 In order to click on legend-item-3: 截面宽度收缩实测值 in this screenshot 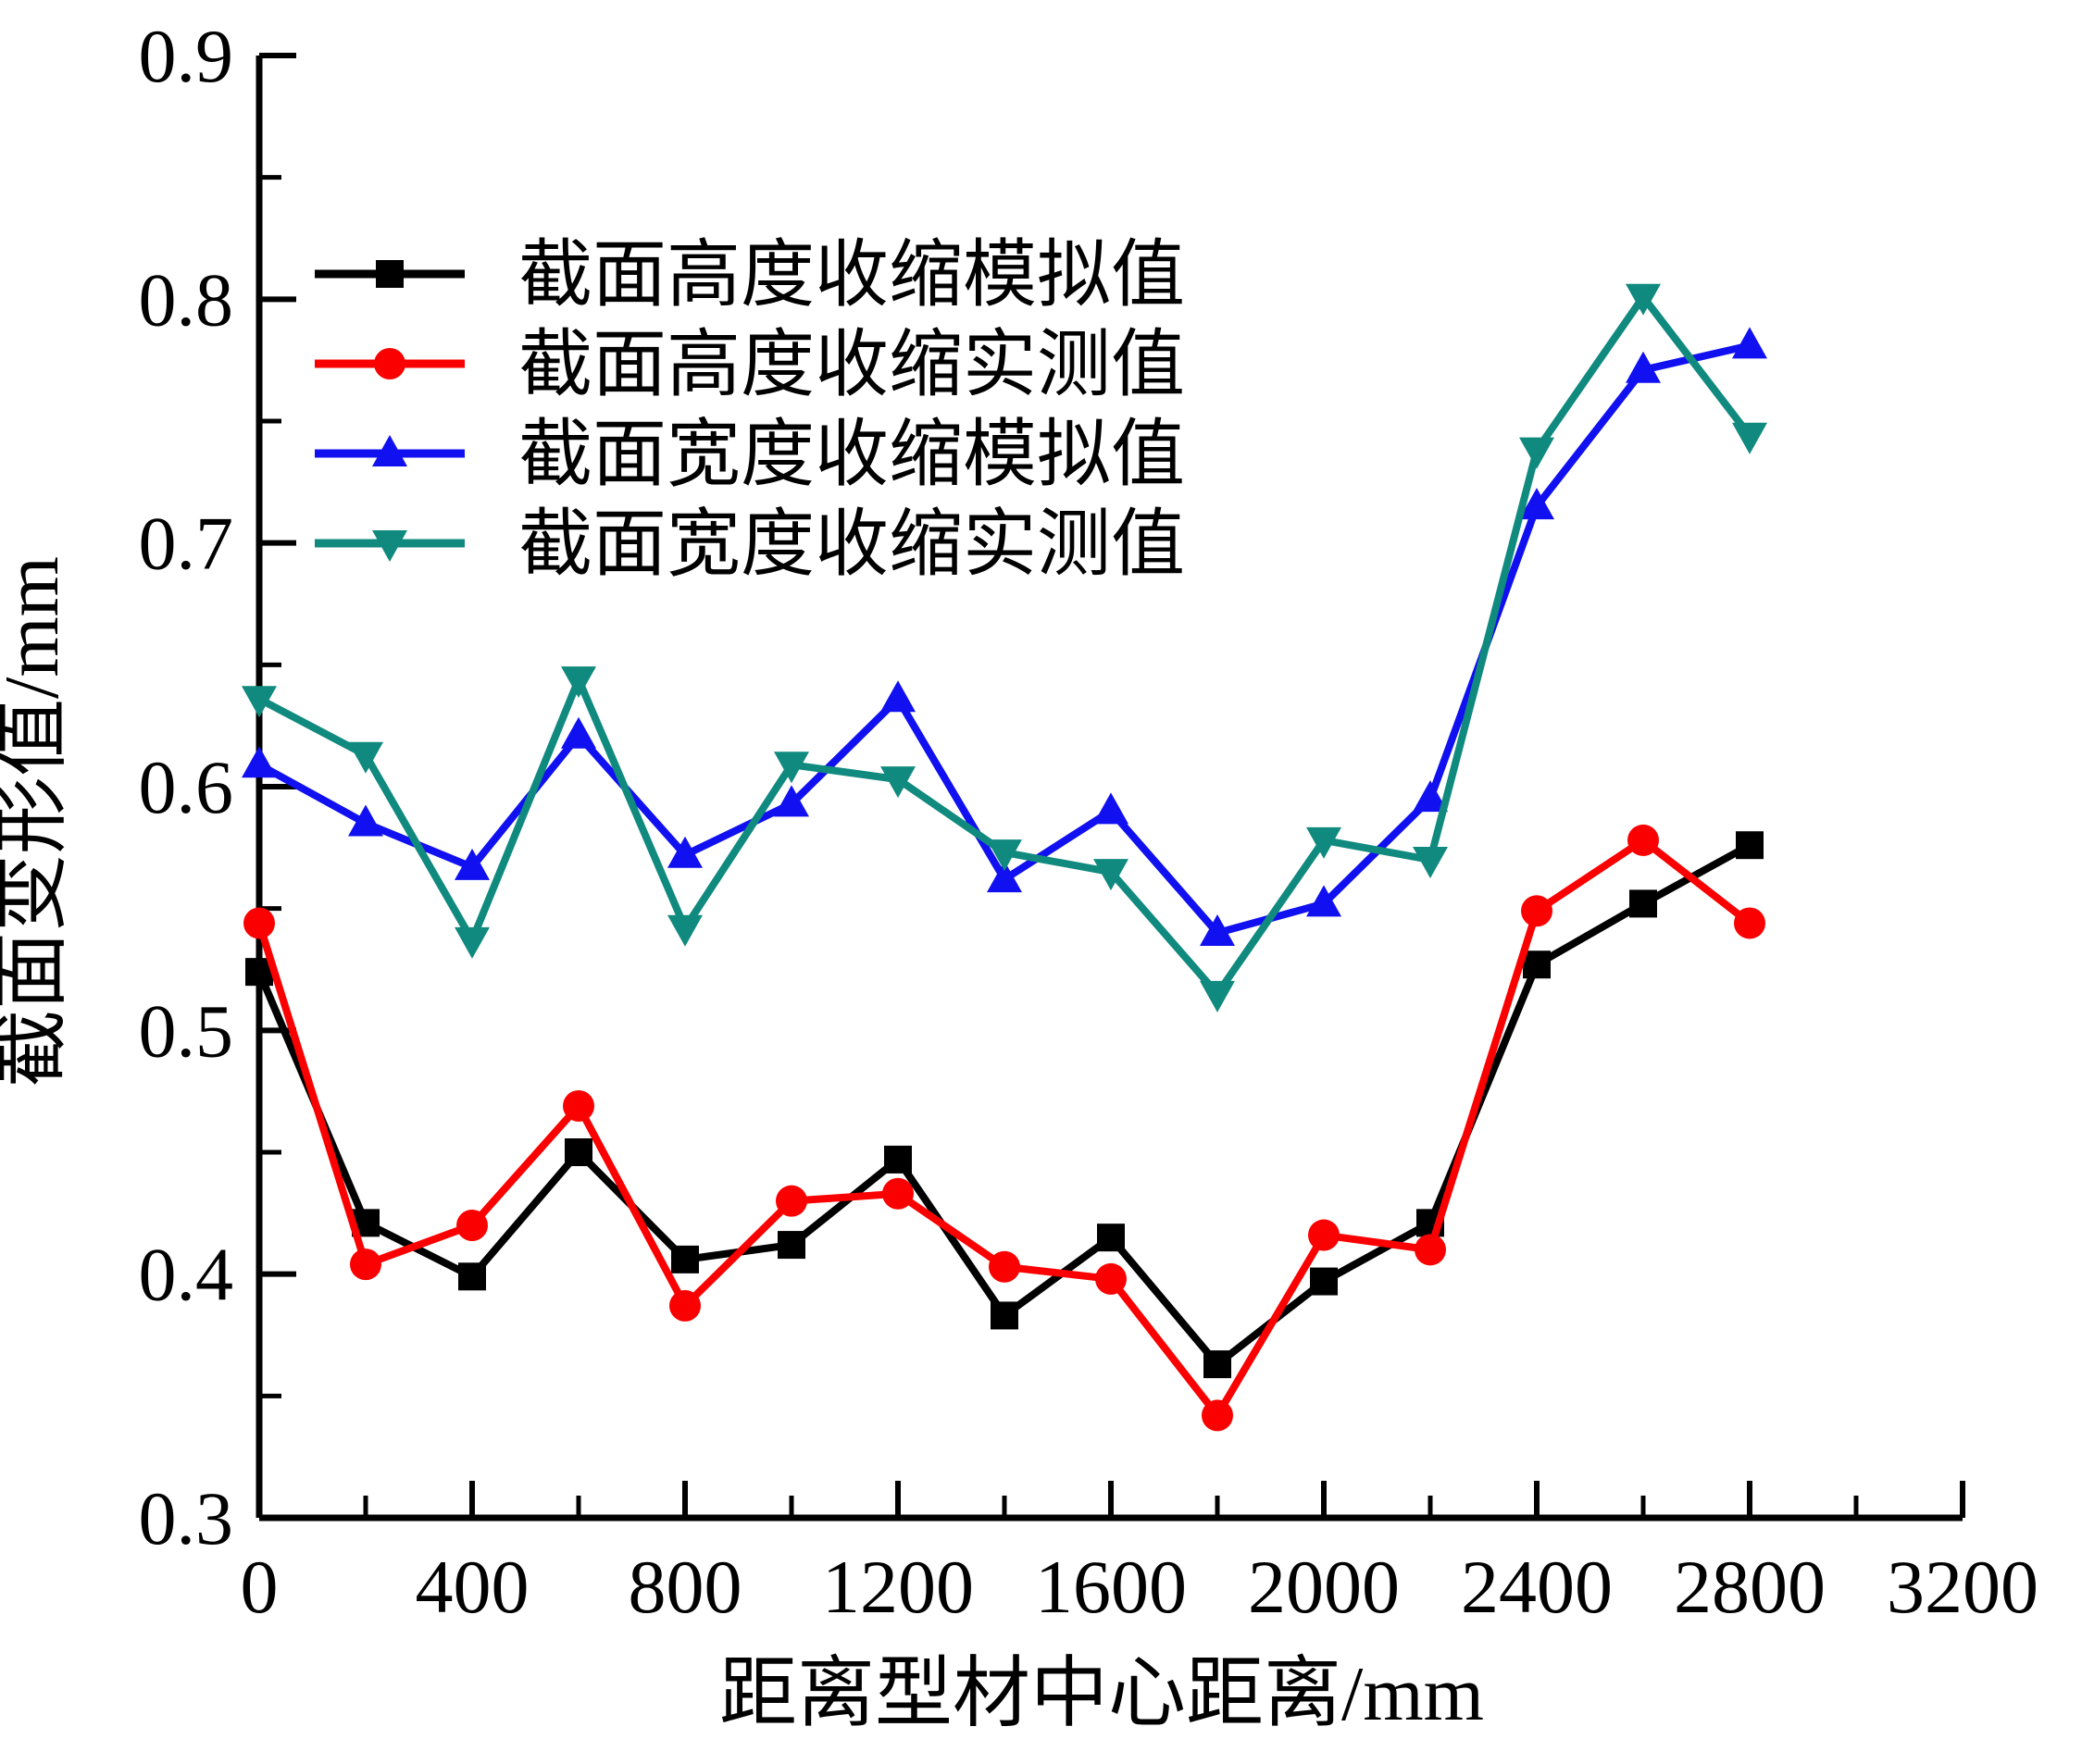, I will do `click(750, 545)`.